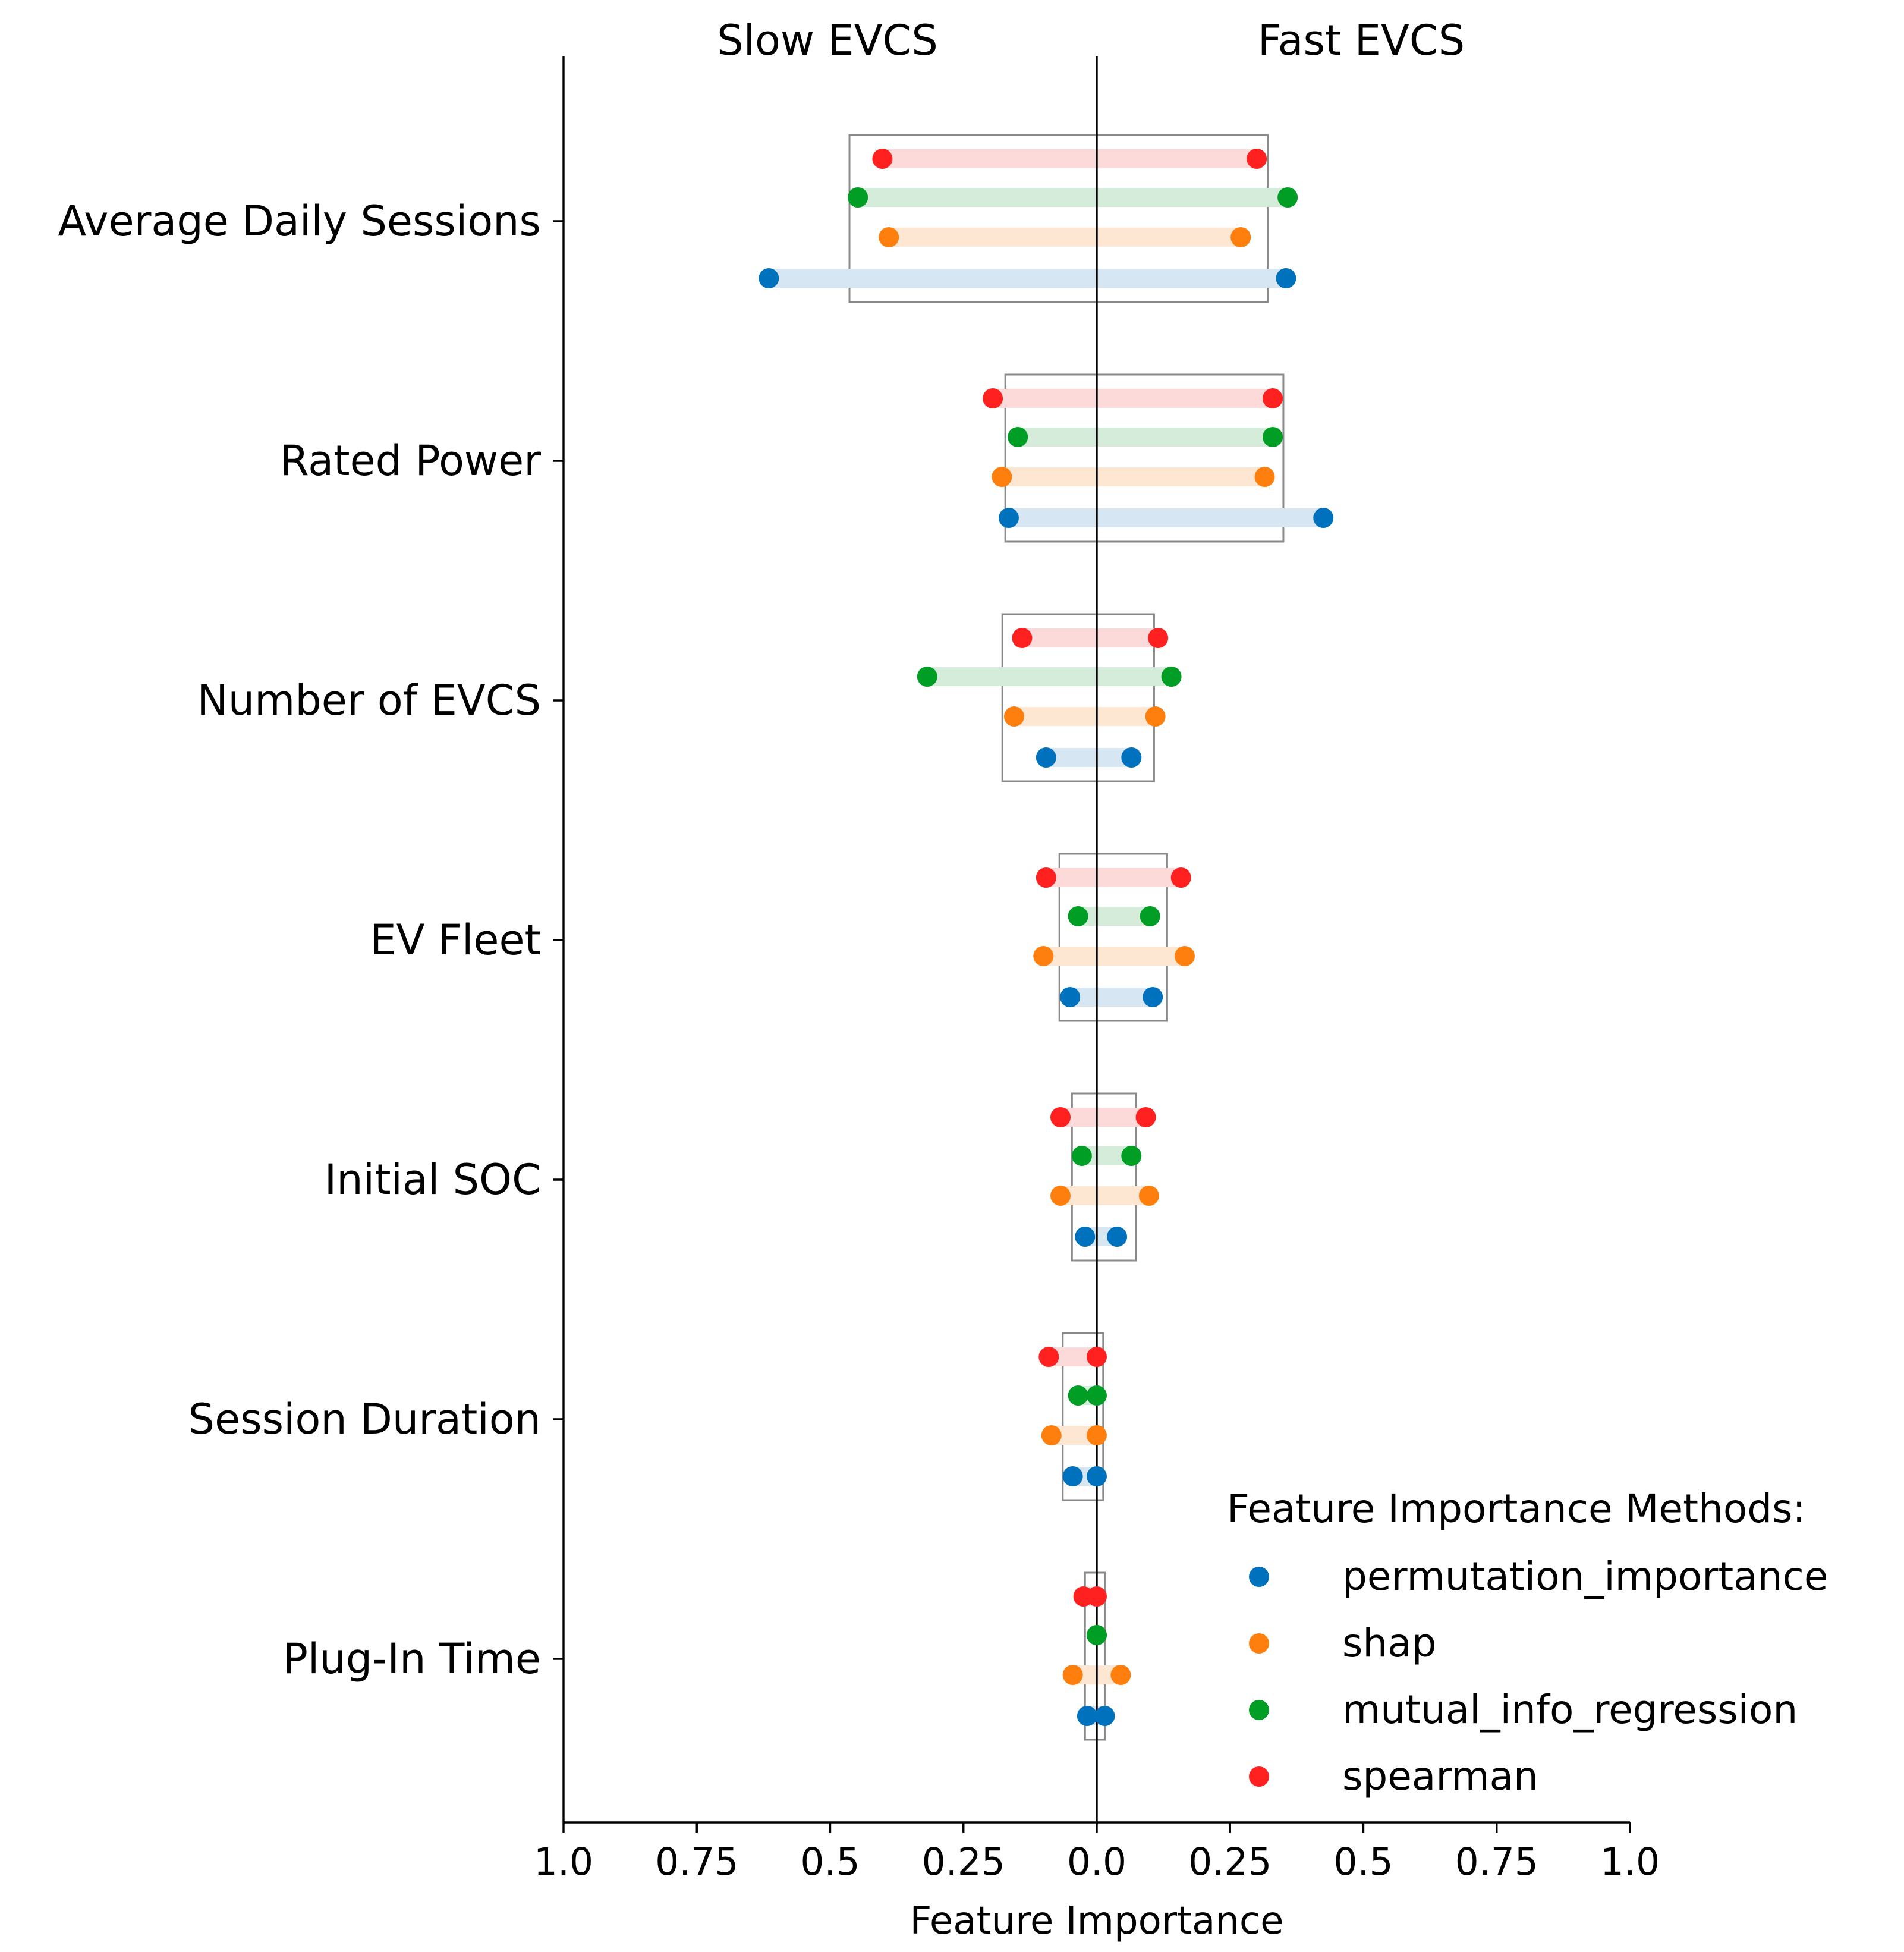 The image size is (1904, 1952). I want to click on legend-title: Feature Importance Methods:, so click(1516, 1509).